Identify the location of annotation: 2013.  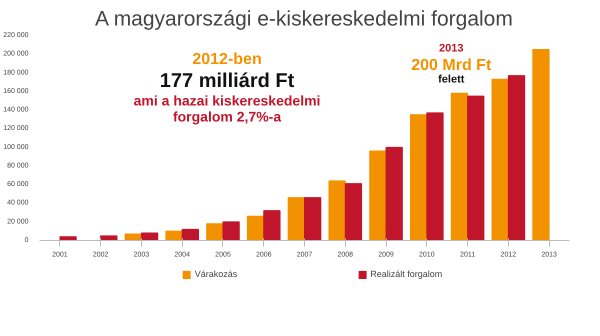
(451, 48).